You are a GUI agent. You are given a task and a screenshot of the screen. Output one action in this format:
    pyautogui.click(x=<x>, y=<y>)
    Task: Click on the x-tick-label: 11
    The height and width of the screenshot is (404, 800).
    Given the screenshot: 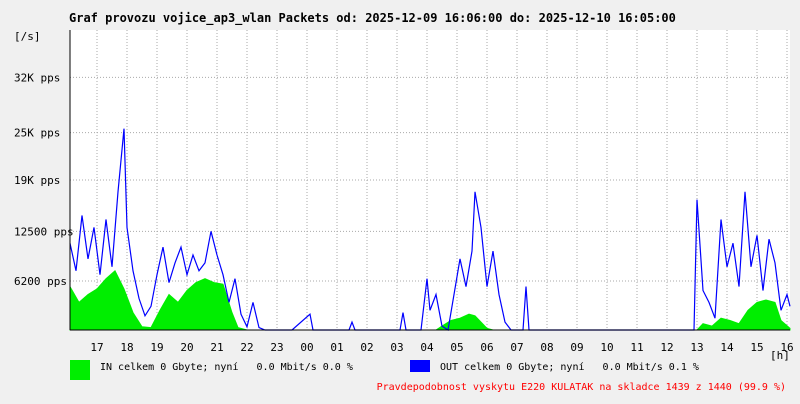 What is the action you would take?
    pyautogui.click(x=636, y=347)
    